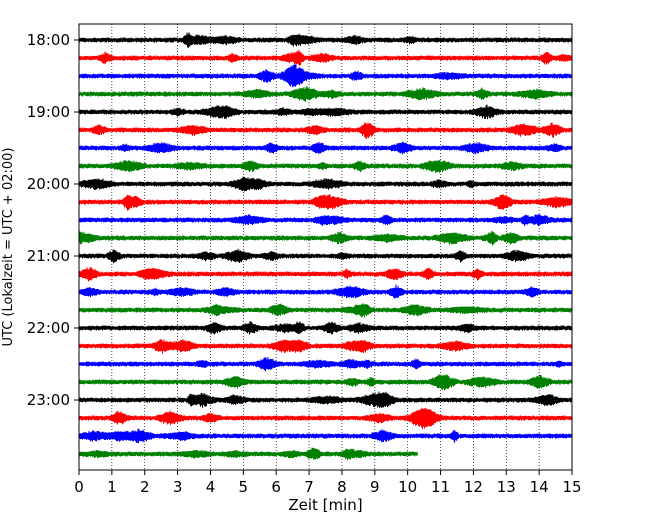  I want to click on y-axis-ticks: 18:00 19:00 20:00 21:00 22:00 23:00, so click(53, 220).